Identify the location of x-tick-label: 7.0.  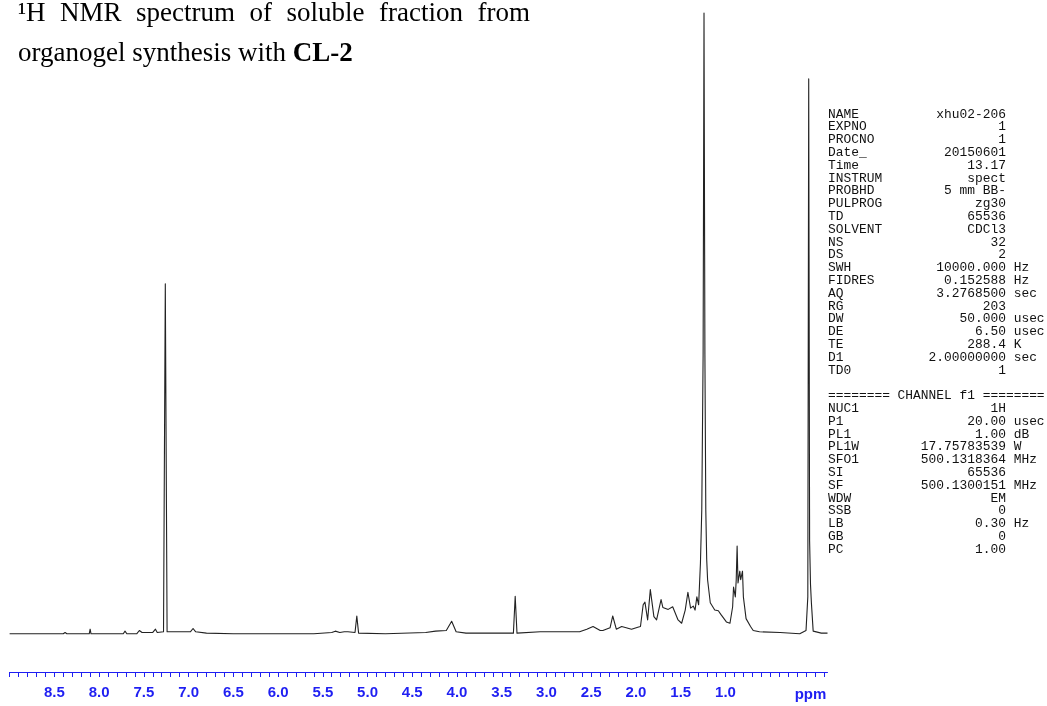
(188, 691).